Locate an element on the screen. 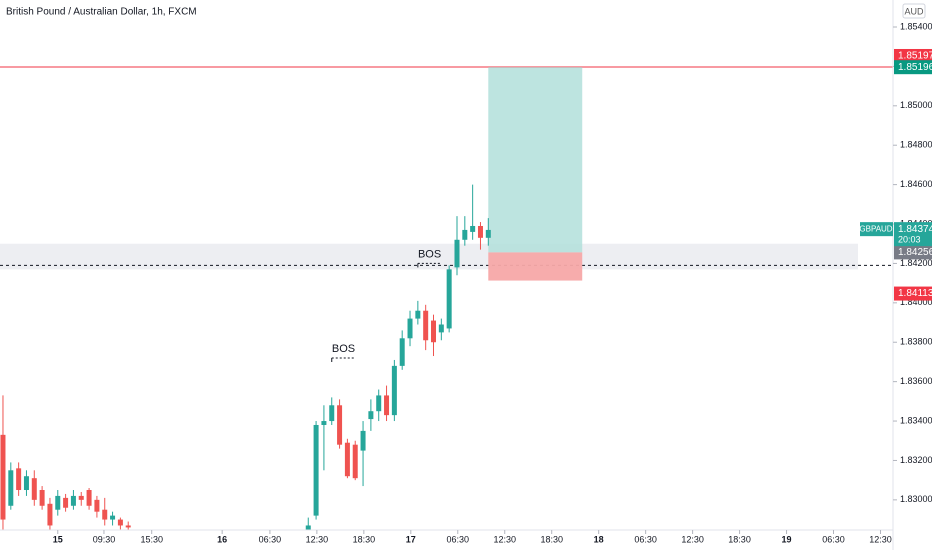  y-tick-label: 1.83600 is located at coordinates (916, 381).